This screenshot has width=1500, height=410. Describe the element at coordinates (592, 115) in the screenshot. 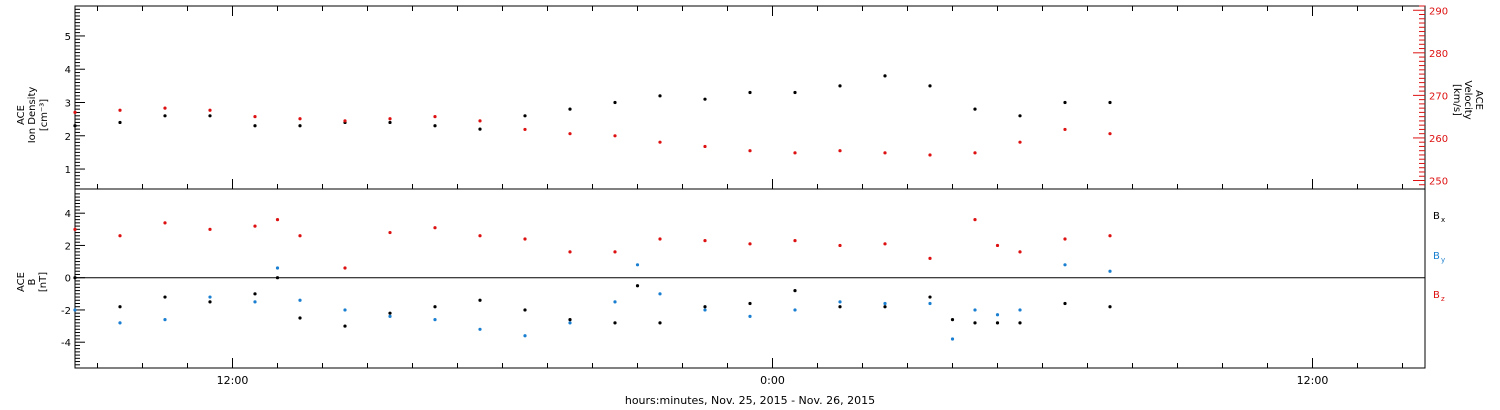

I see `top-panel-series` at that location.